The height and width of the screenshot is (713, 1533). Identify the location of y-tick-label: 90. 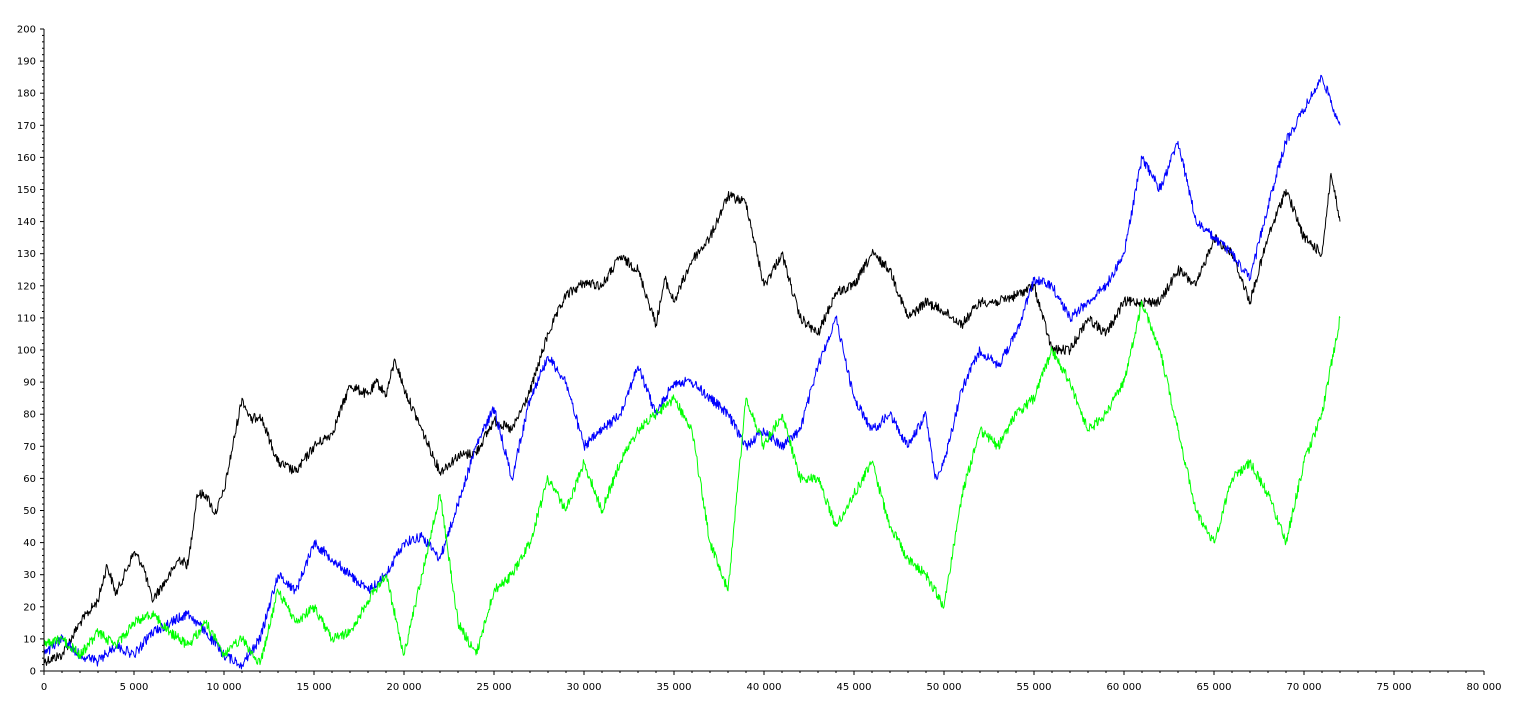
(29, 383).